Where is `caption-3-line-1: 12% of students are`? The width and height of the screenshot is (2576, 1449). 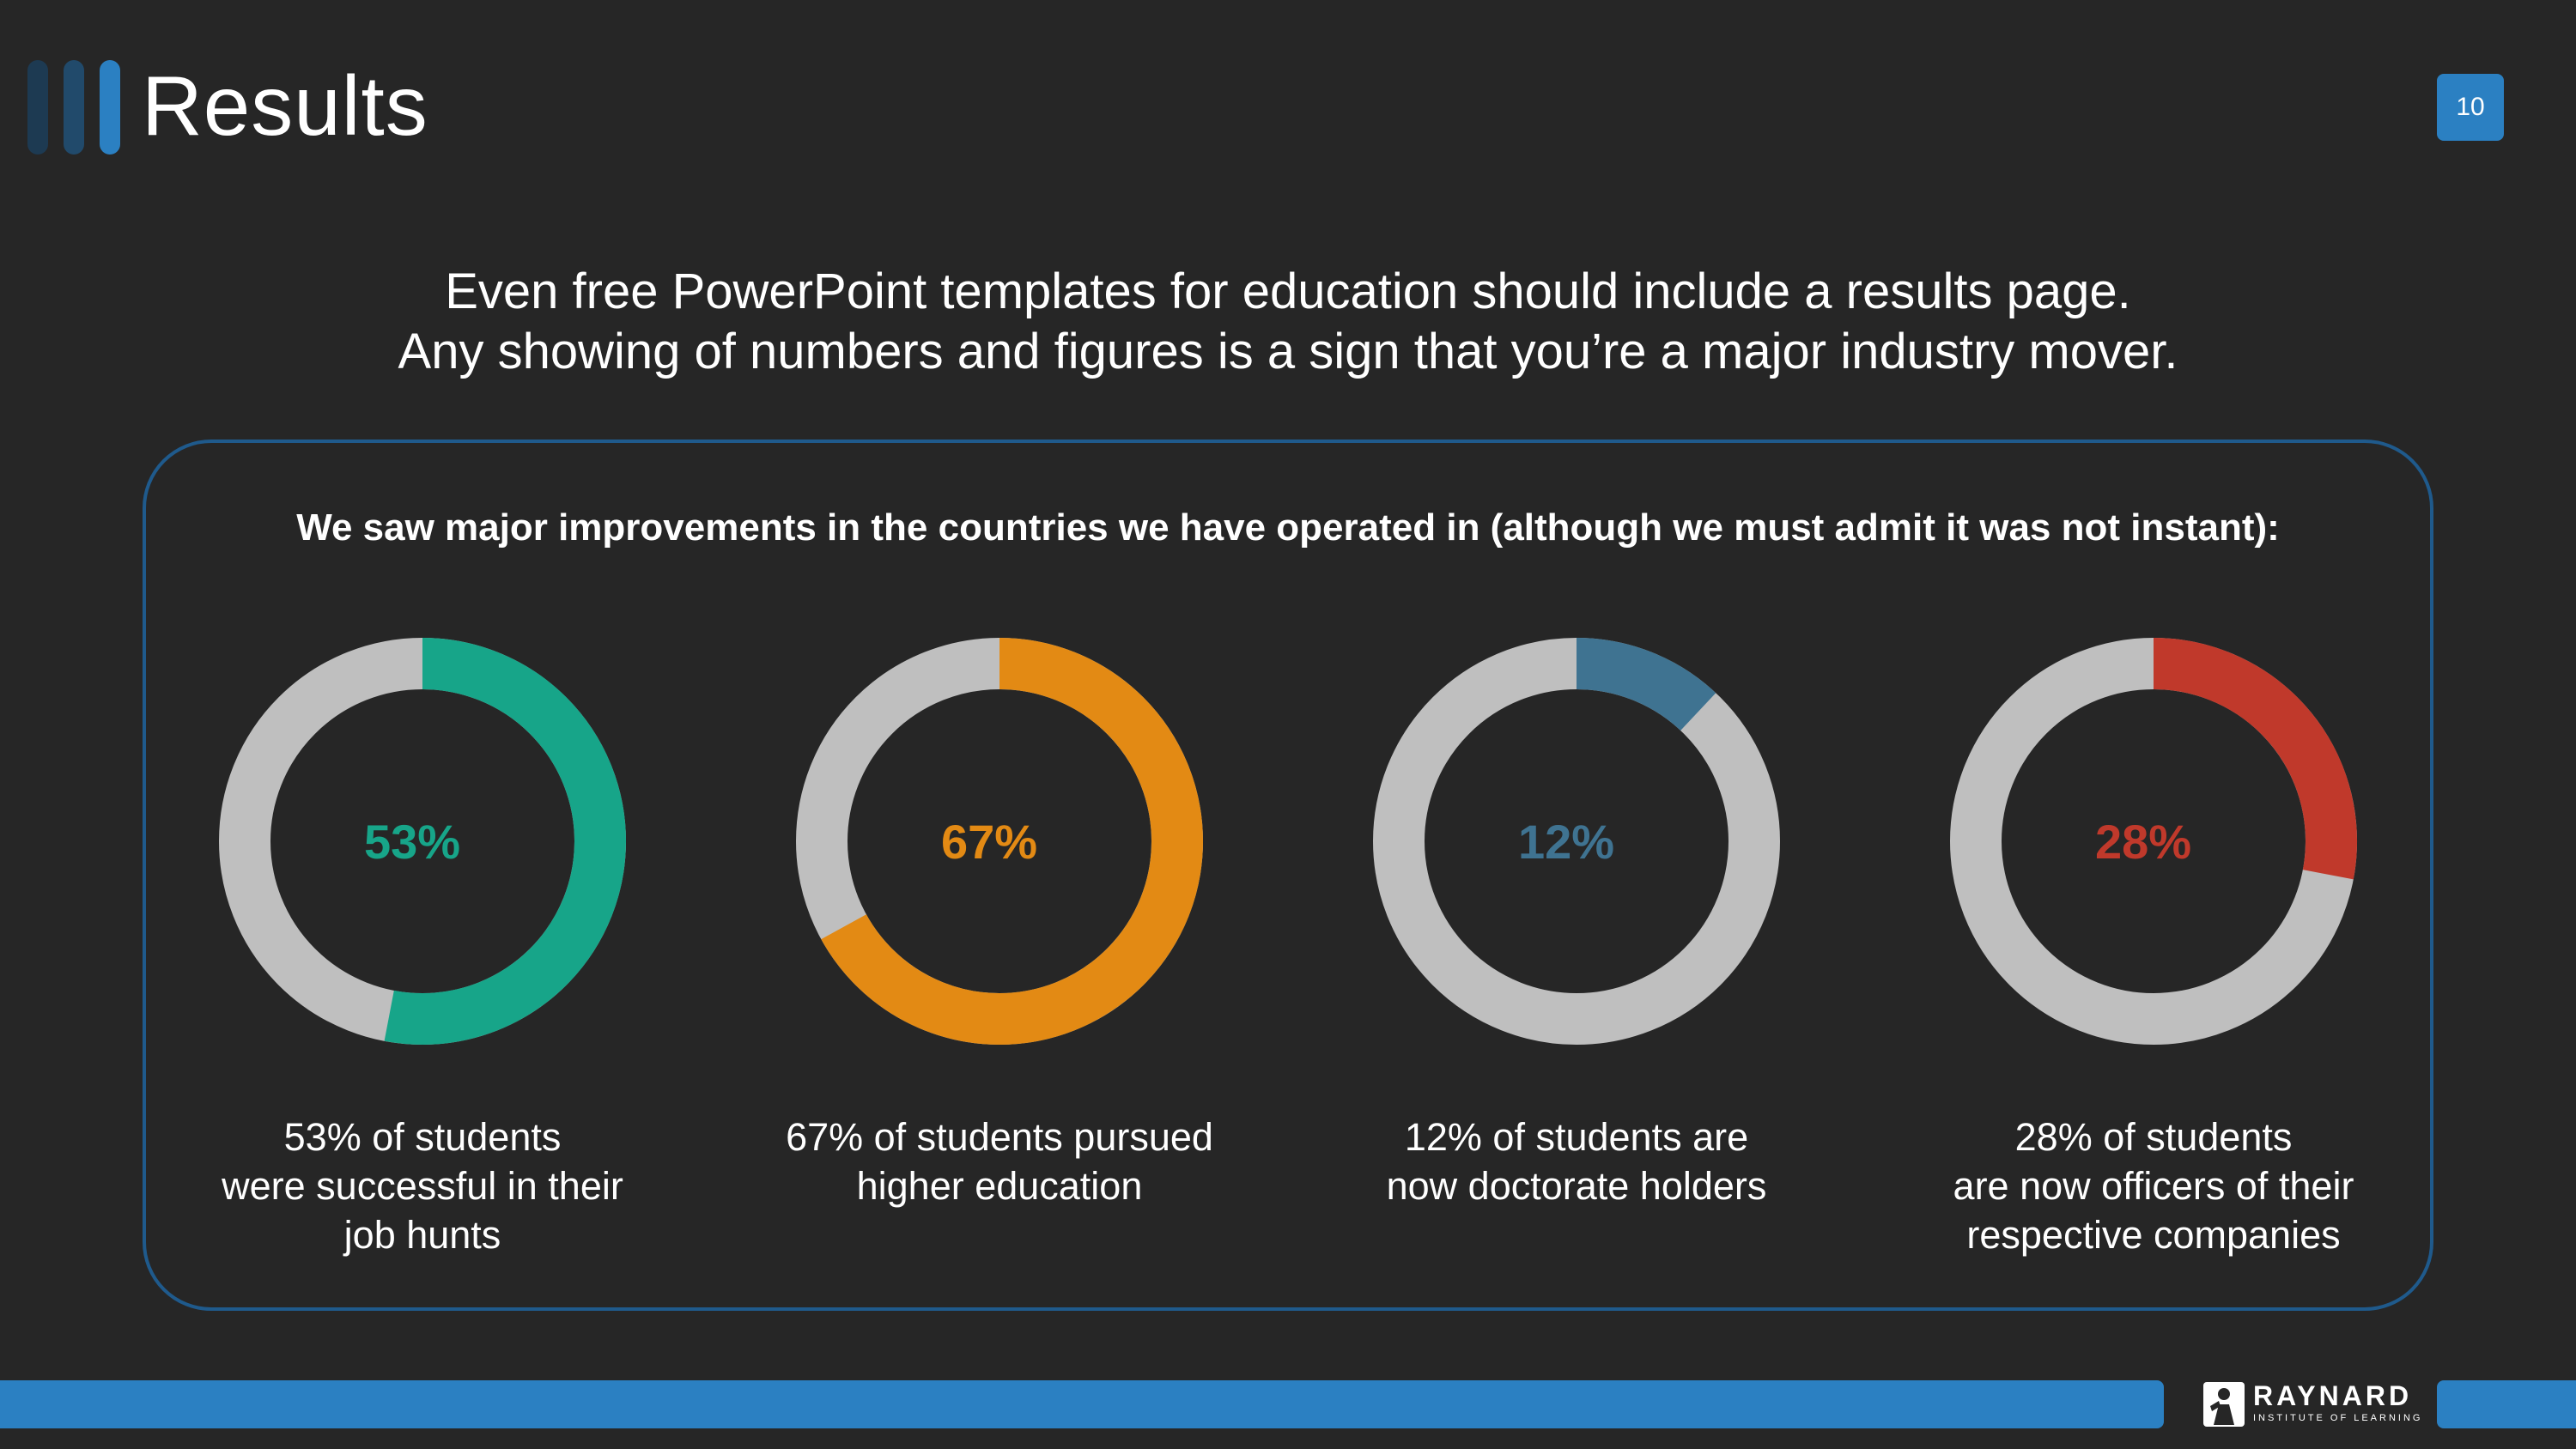
caption-3-line-1: 12% of students are is located at coordinates (1576, 1137).